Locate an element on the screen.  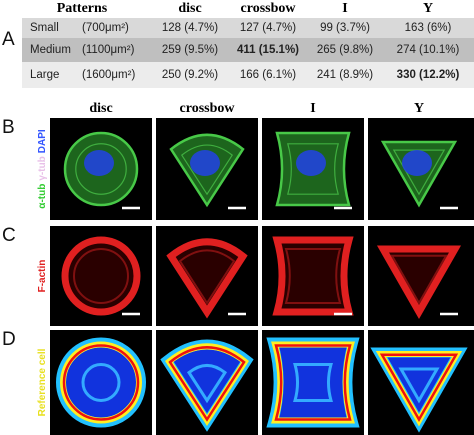
row-label-part: γ-tub is located at coordinates (42, 168).